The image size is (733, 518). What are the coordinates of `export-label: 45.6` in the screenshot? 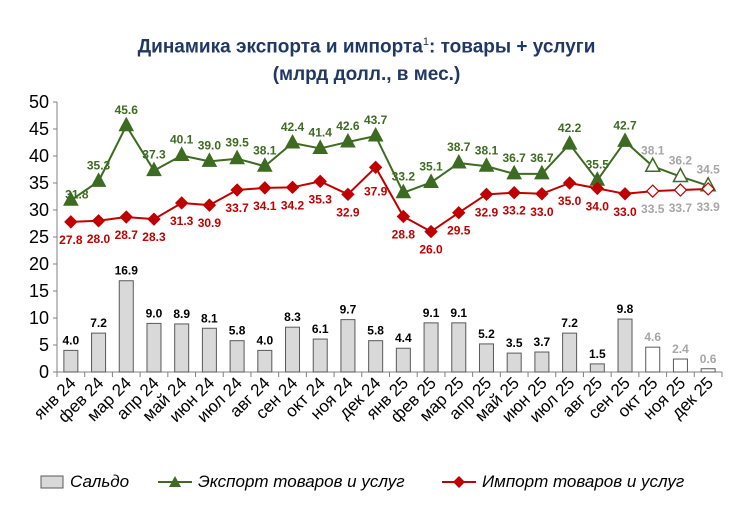 It's located at (127, 110).